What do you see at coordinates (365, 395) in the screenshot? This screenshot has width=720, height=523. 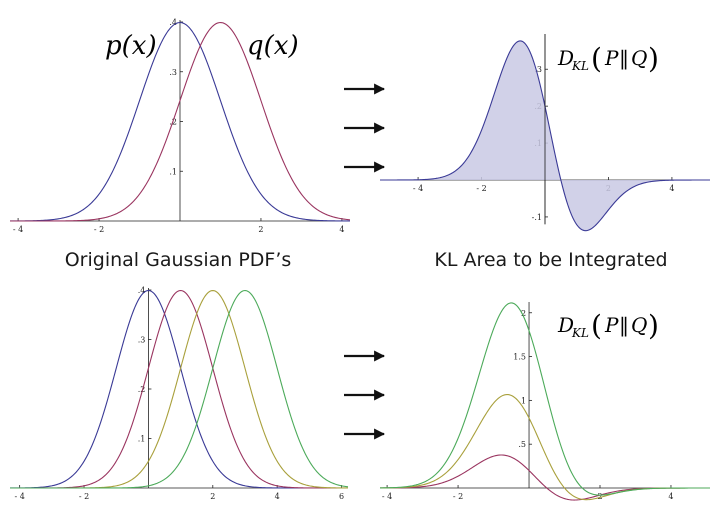 I see `arrows-bottom` at bounding box center [365, 395].